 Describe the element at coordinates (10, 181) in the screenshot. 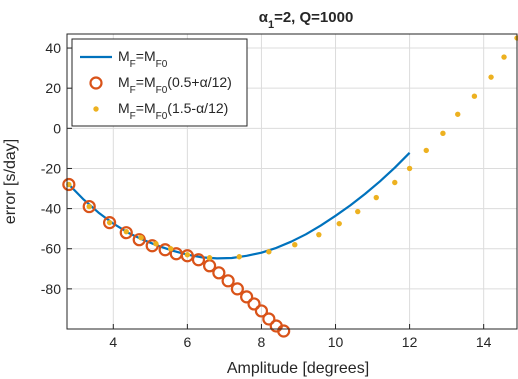

I see `y-axis-label: error [s/day]` at that location.